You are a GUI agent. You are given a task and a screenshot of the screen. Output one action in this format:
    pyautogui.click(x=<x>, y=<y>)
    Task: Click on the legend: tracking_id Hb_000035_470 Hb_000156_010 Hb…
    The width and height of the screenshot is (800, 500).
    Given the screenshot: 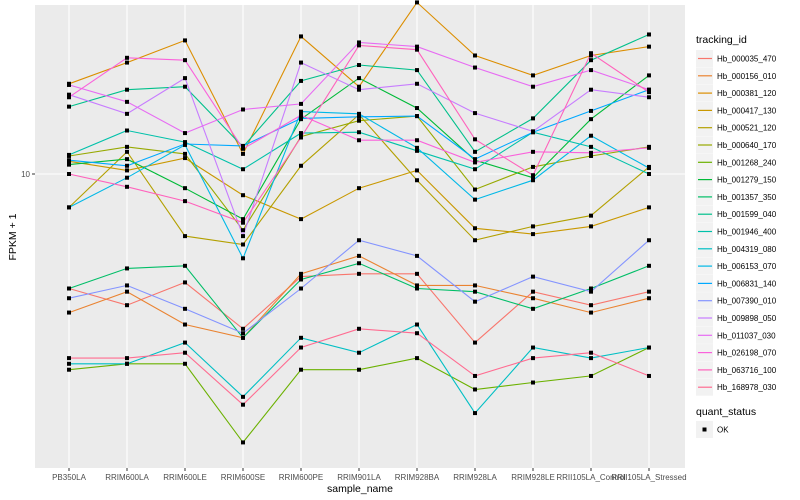 What is the action you would take?
    pyautogui.click(x=736, y=236)
    